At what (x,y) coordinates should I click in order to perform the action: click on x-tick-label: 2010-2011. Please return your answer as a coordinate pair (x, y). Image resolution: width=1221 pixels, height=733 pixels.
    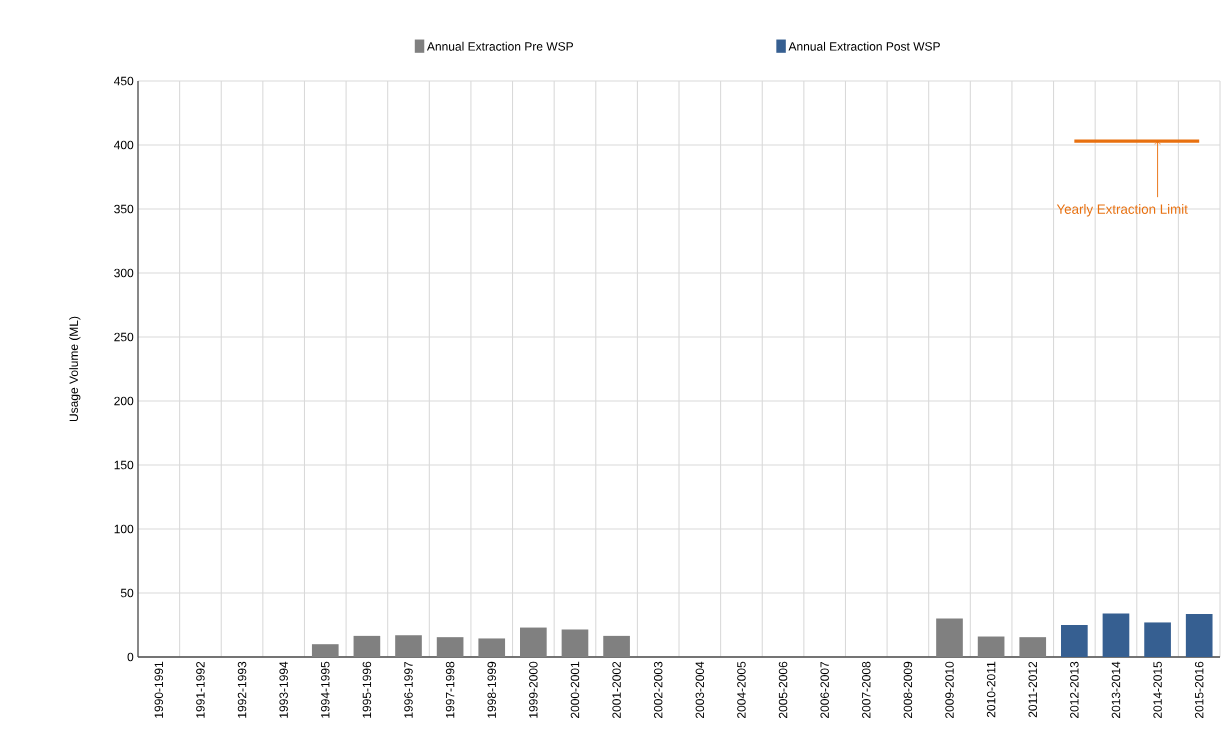
    Looking at the image, I should click on (991, 689).